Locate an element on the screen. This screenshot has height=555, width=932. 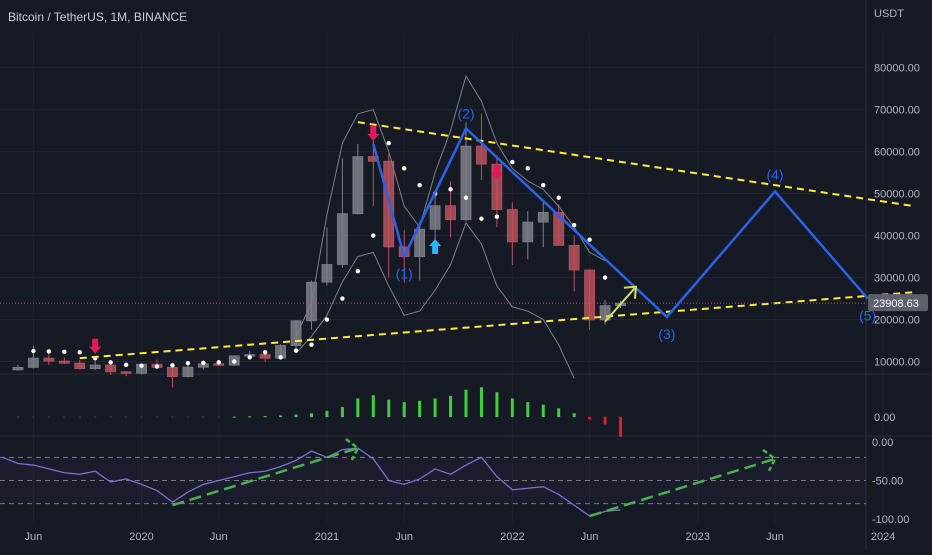
price-tick-label: 20000.00 is located at coordinates (897, 321).